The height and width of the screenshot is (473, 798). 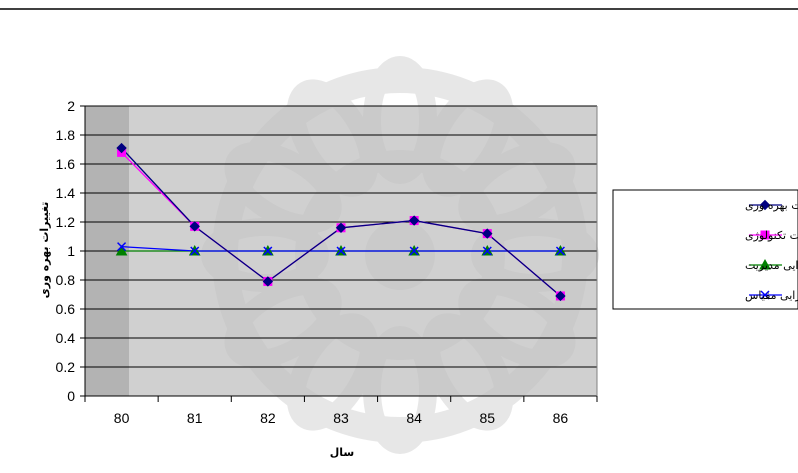 I want to click on y-tick-label: 1.6, so click(x=66, y=164).